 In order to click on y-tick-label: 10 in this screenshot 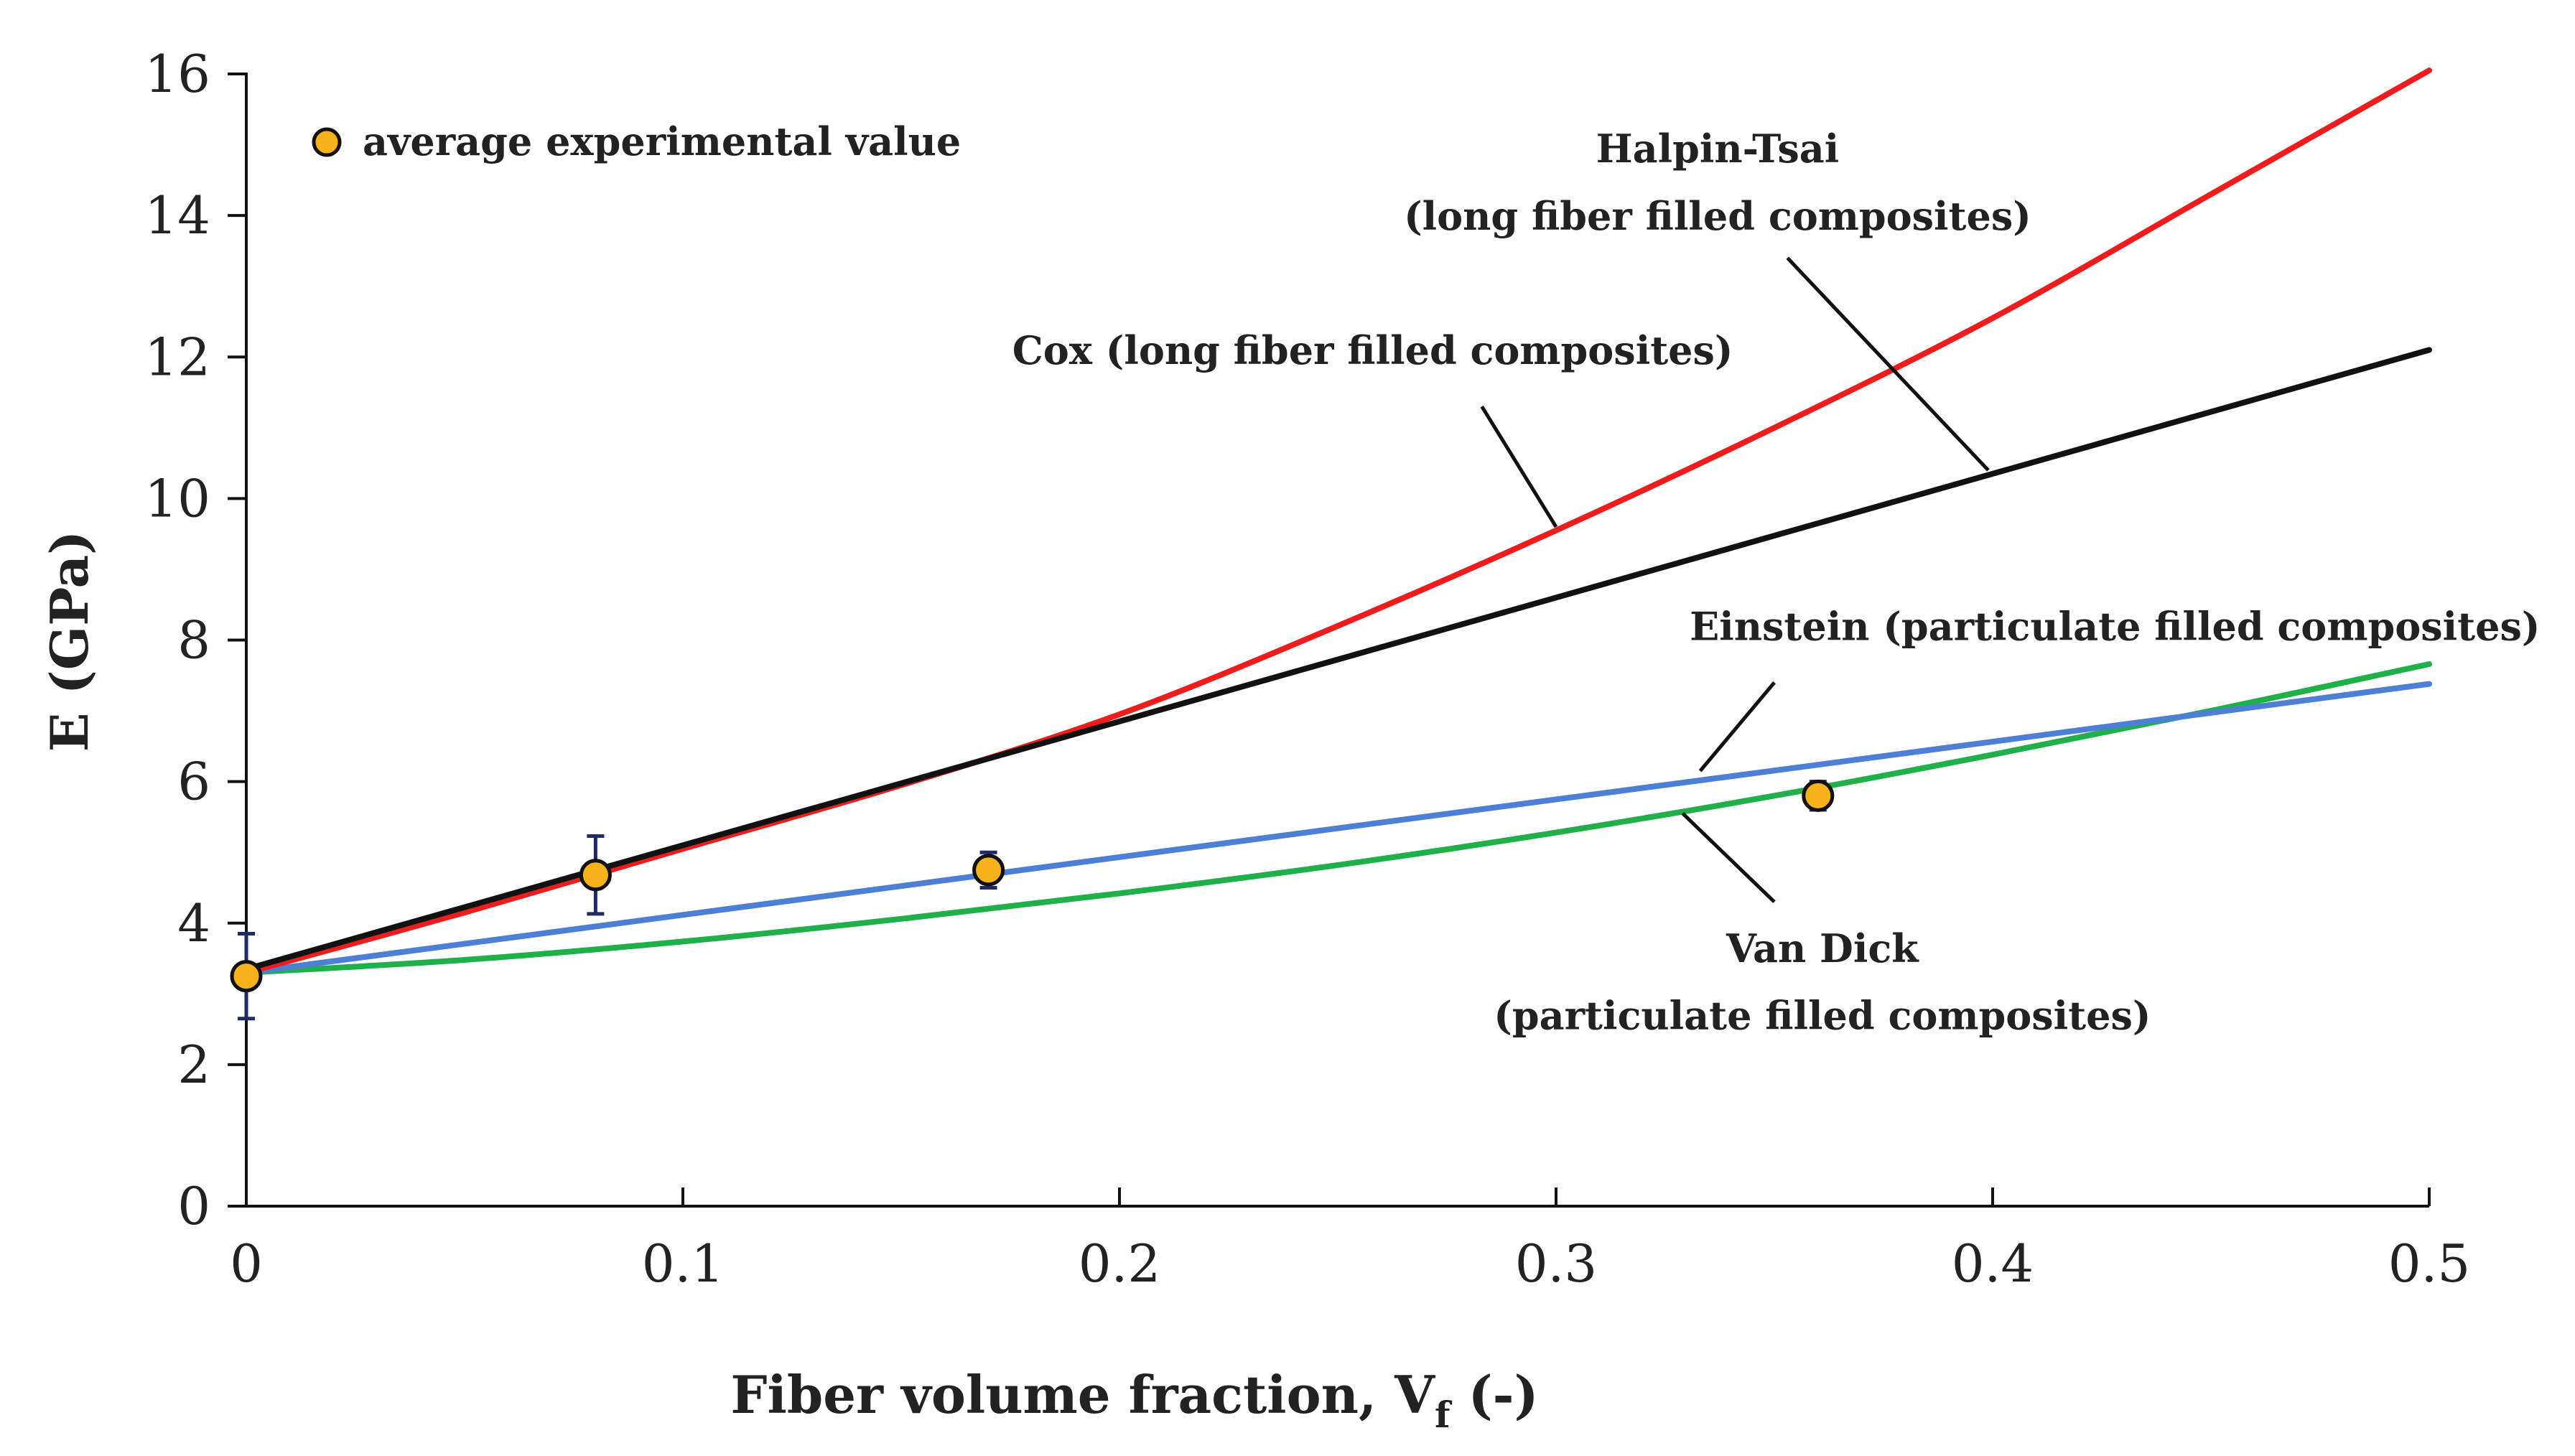, I will do `click(177, 498)`.